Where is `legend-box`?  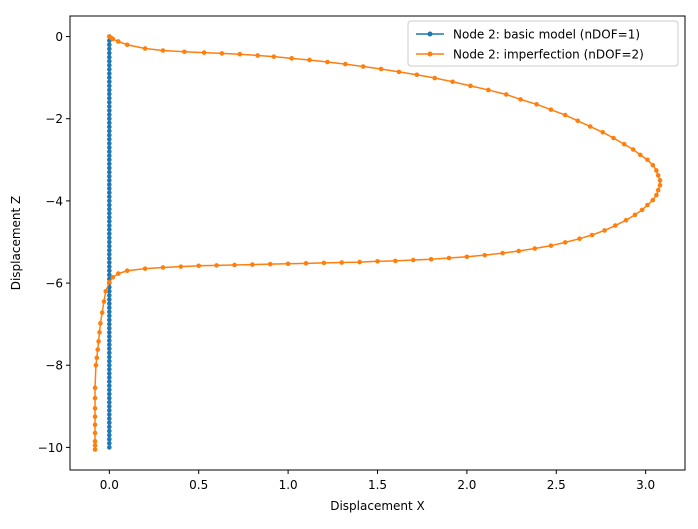
legend-box is located at coordinates (543, 43).